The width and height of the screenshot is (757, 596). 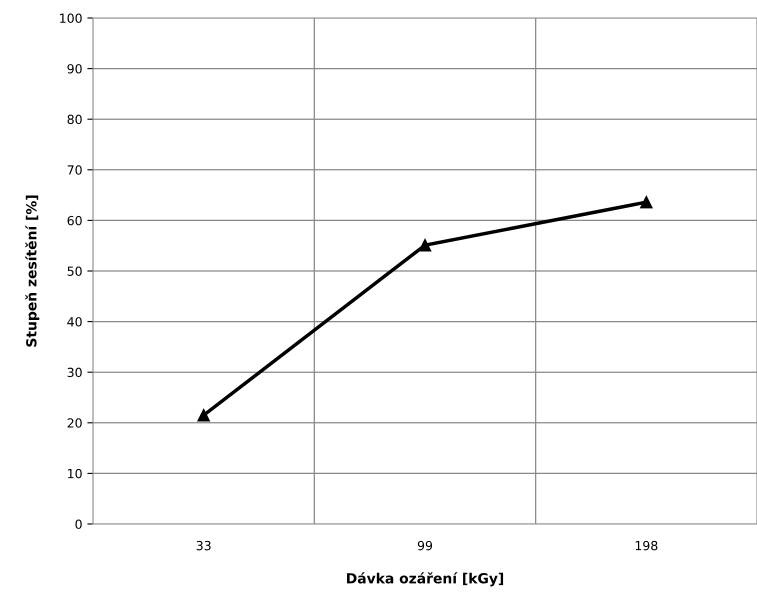 What do you see at coordinates (74, 69) in the screenshot?
I see `y-tick-label: 90` at bounding box center [74, 69].